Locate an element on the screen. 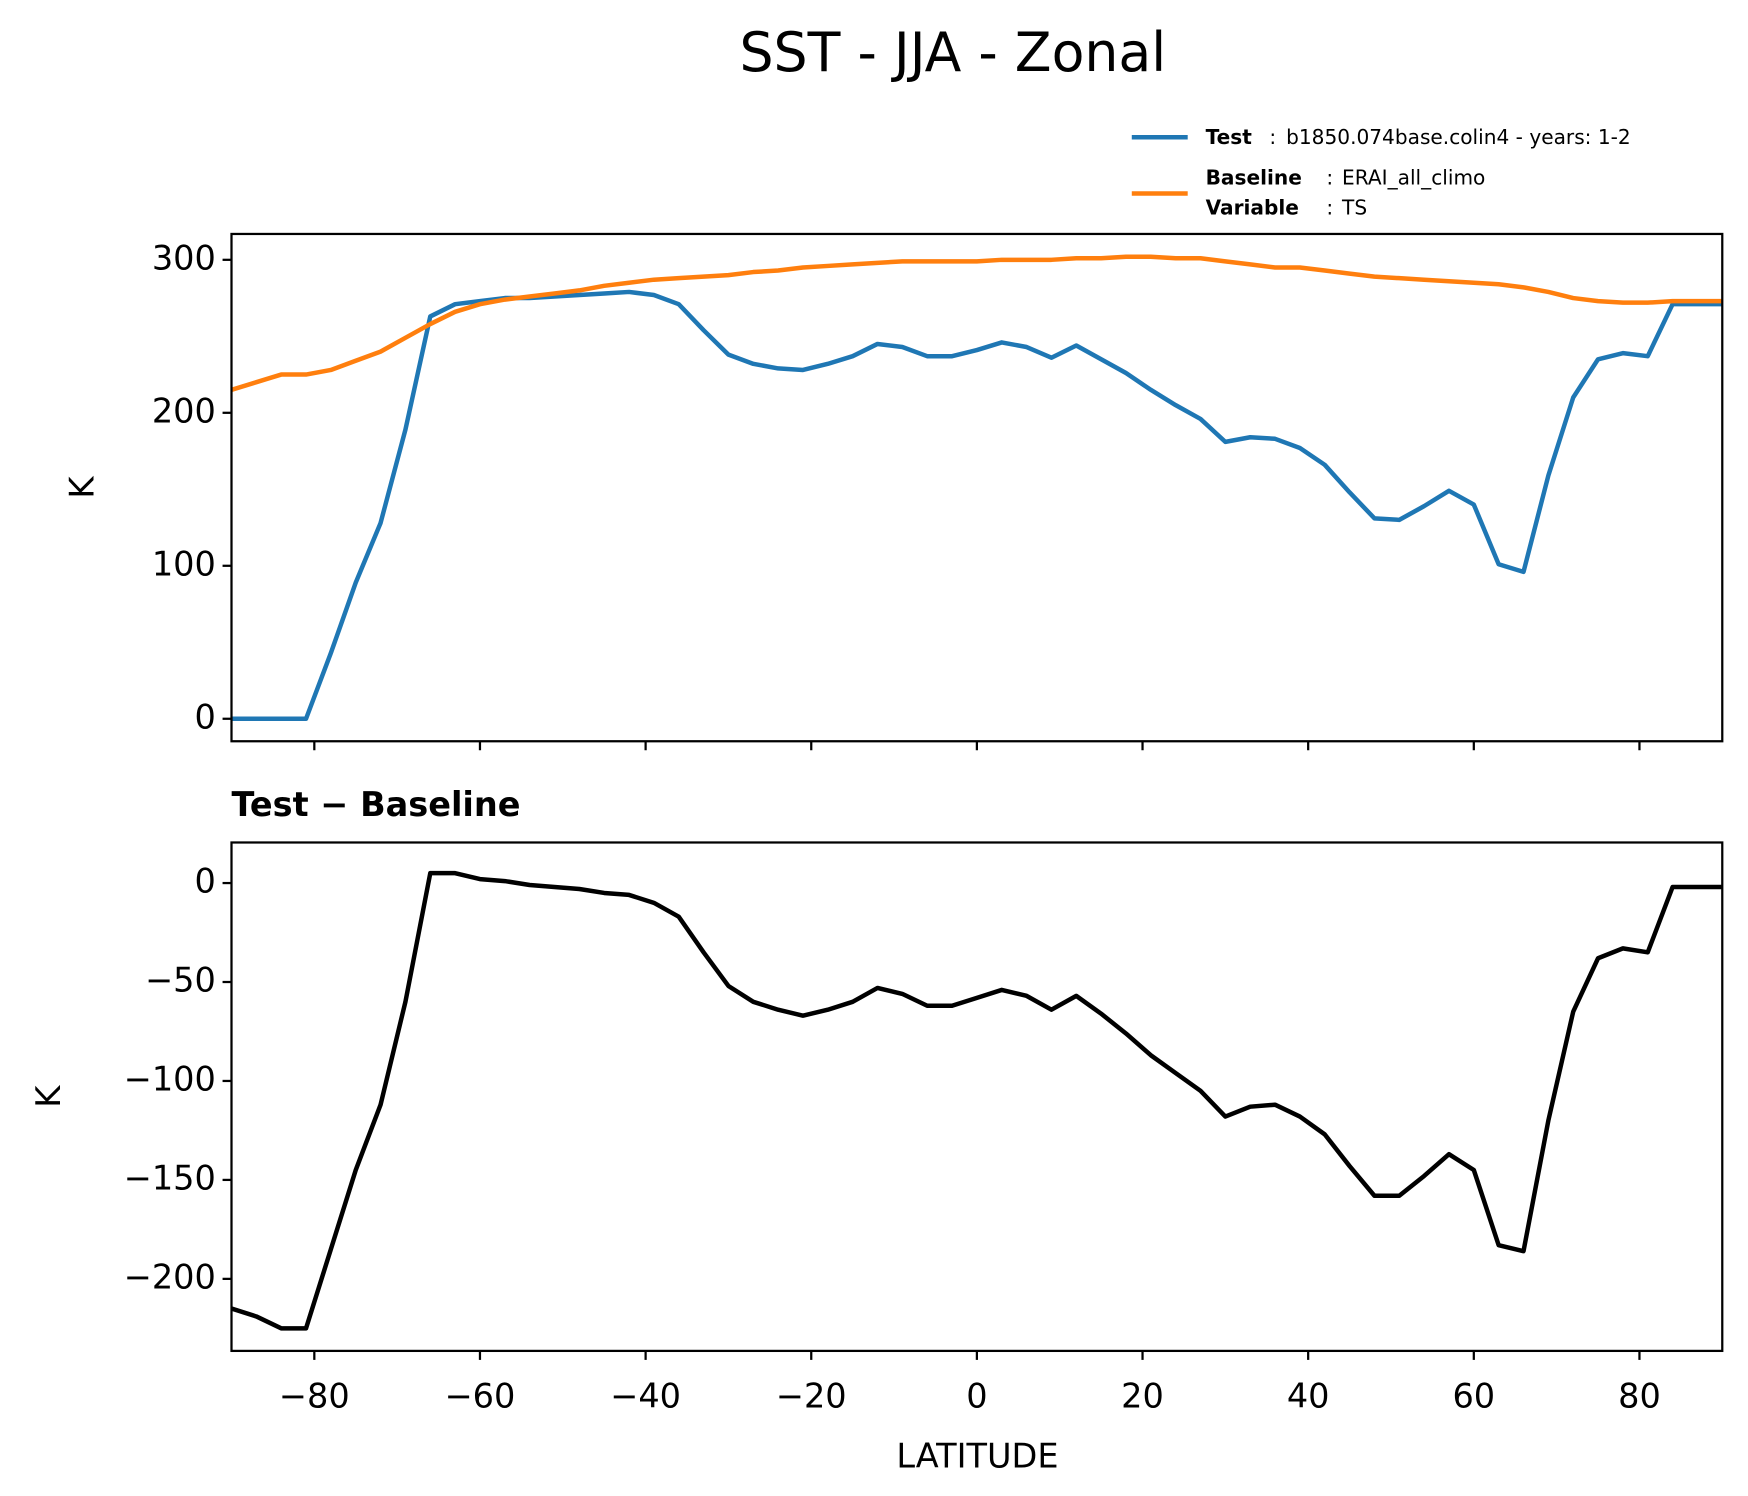 This screenshot has height=1496, width=1748. y-tick-label: −50 is located at coordinates (180, 979).